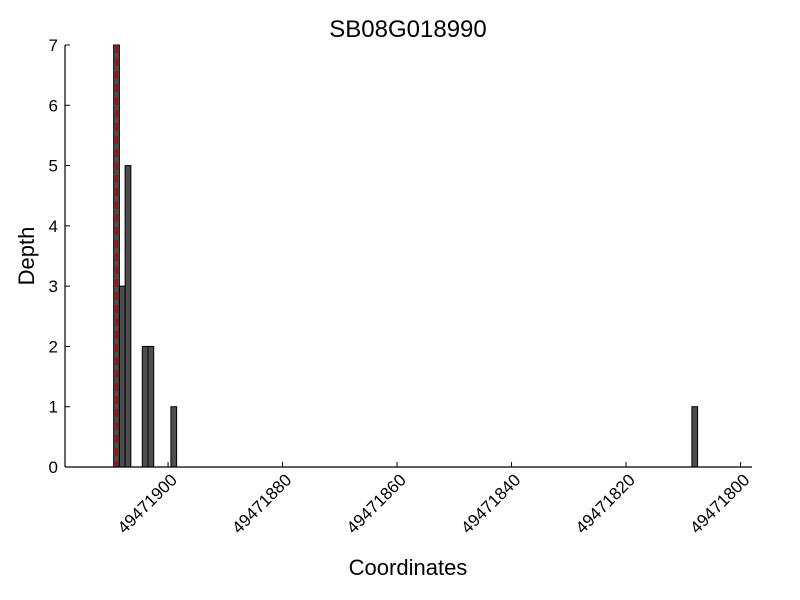 The width and height of the screenshot is (800, 600). What do you see at coordinates (605, 503) in the screenshot?
I see `x-tick-label-49471820: 49471820` at bounding box center [605, 503].